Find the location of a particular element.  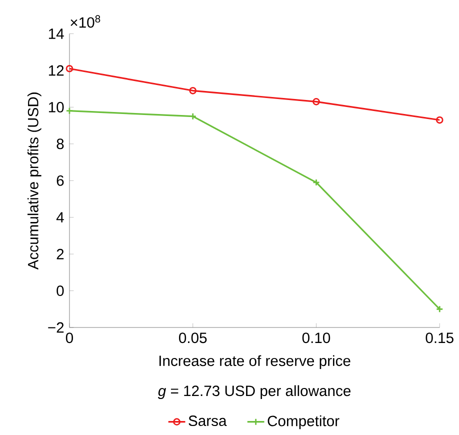

y-tick-label: 2 is located at coordinates (60, 254).